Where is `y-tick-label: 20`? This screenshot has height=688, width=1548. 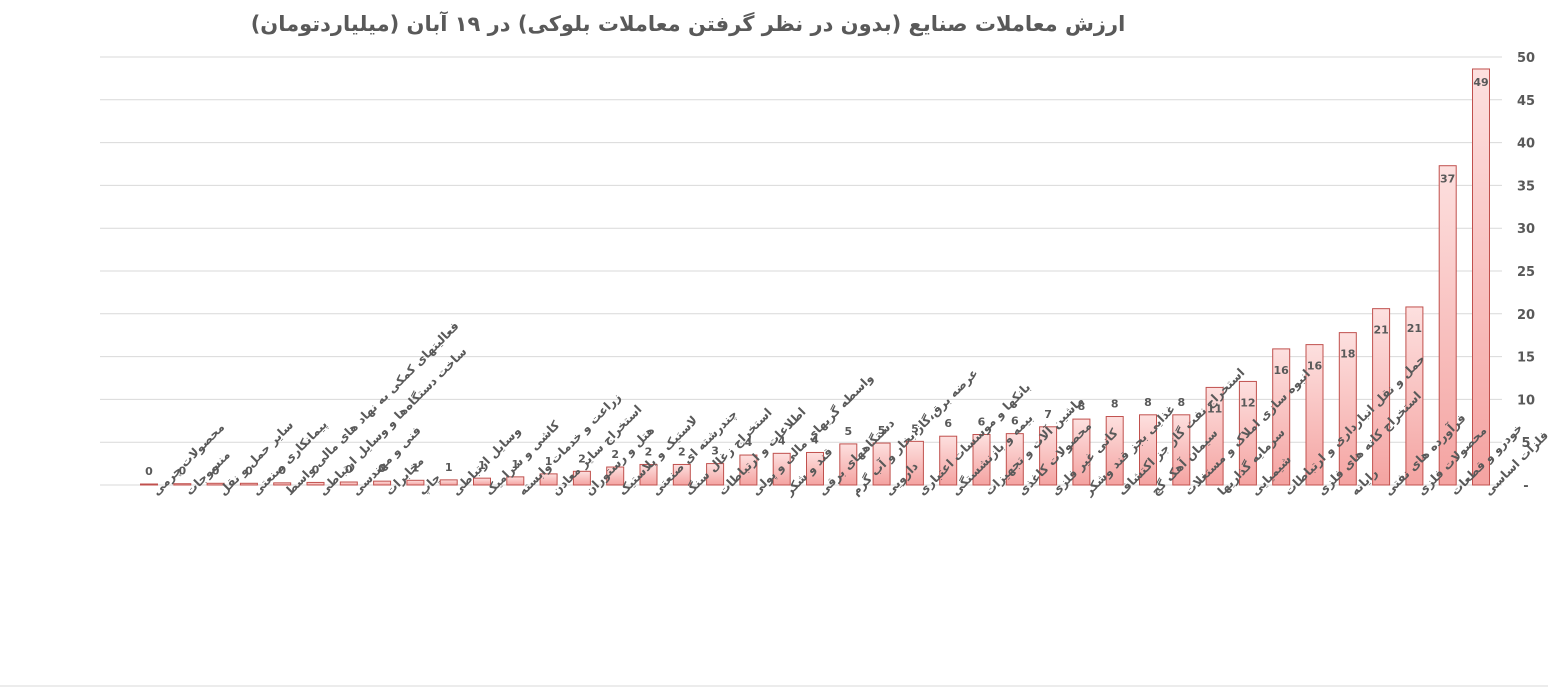
y-tick-label: 20 is located at coordinates (1526, 315).